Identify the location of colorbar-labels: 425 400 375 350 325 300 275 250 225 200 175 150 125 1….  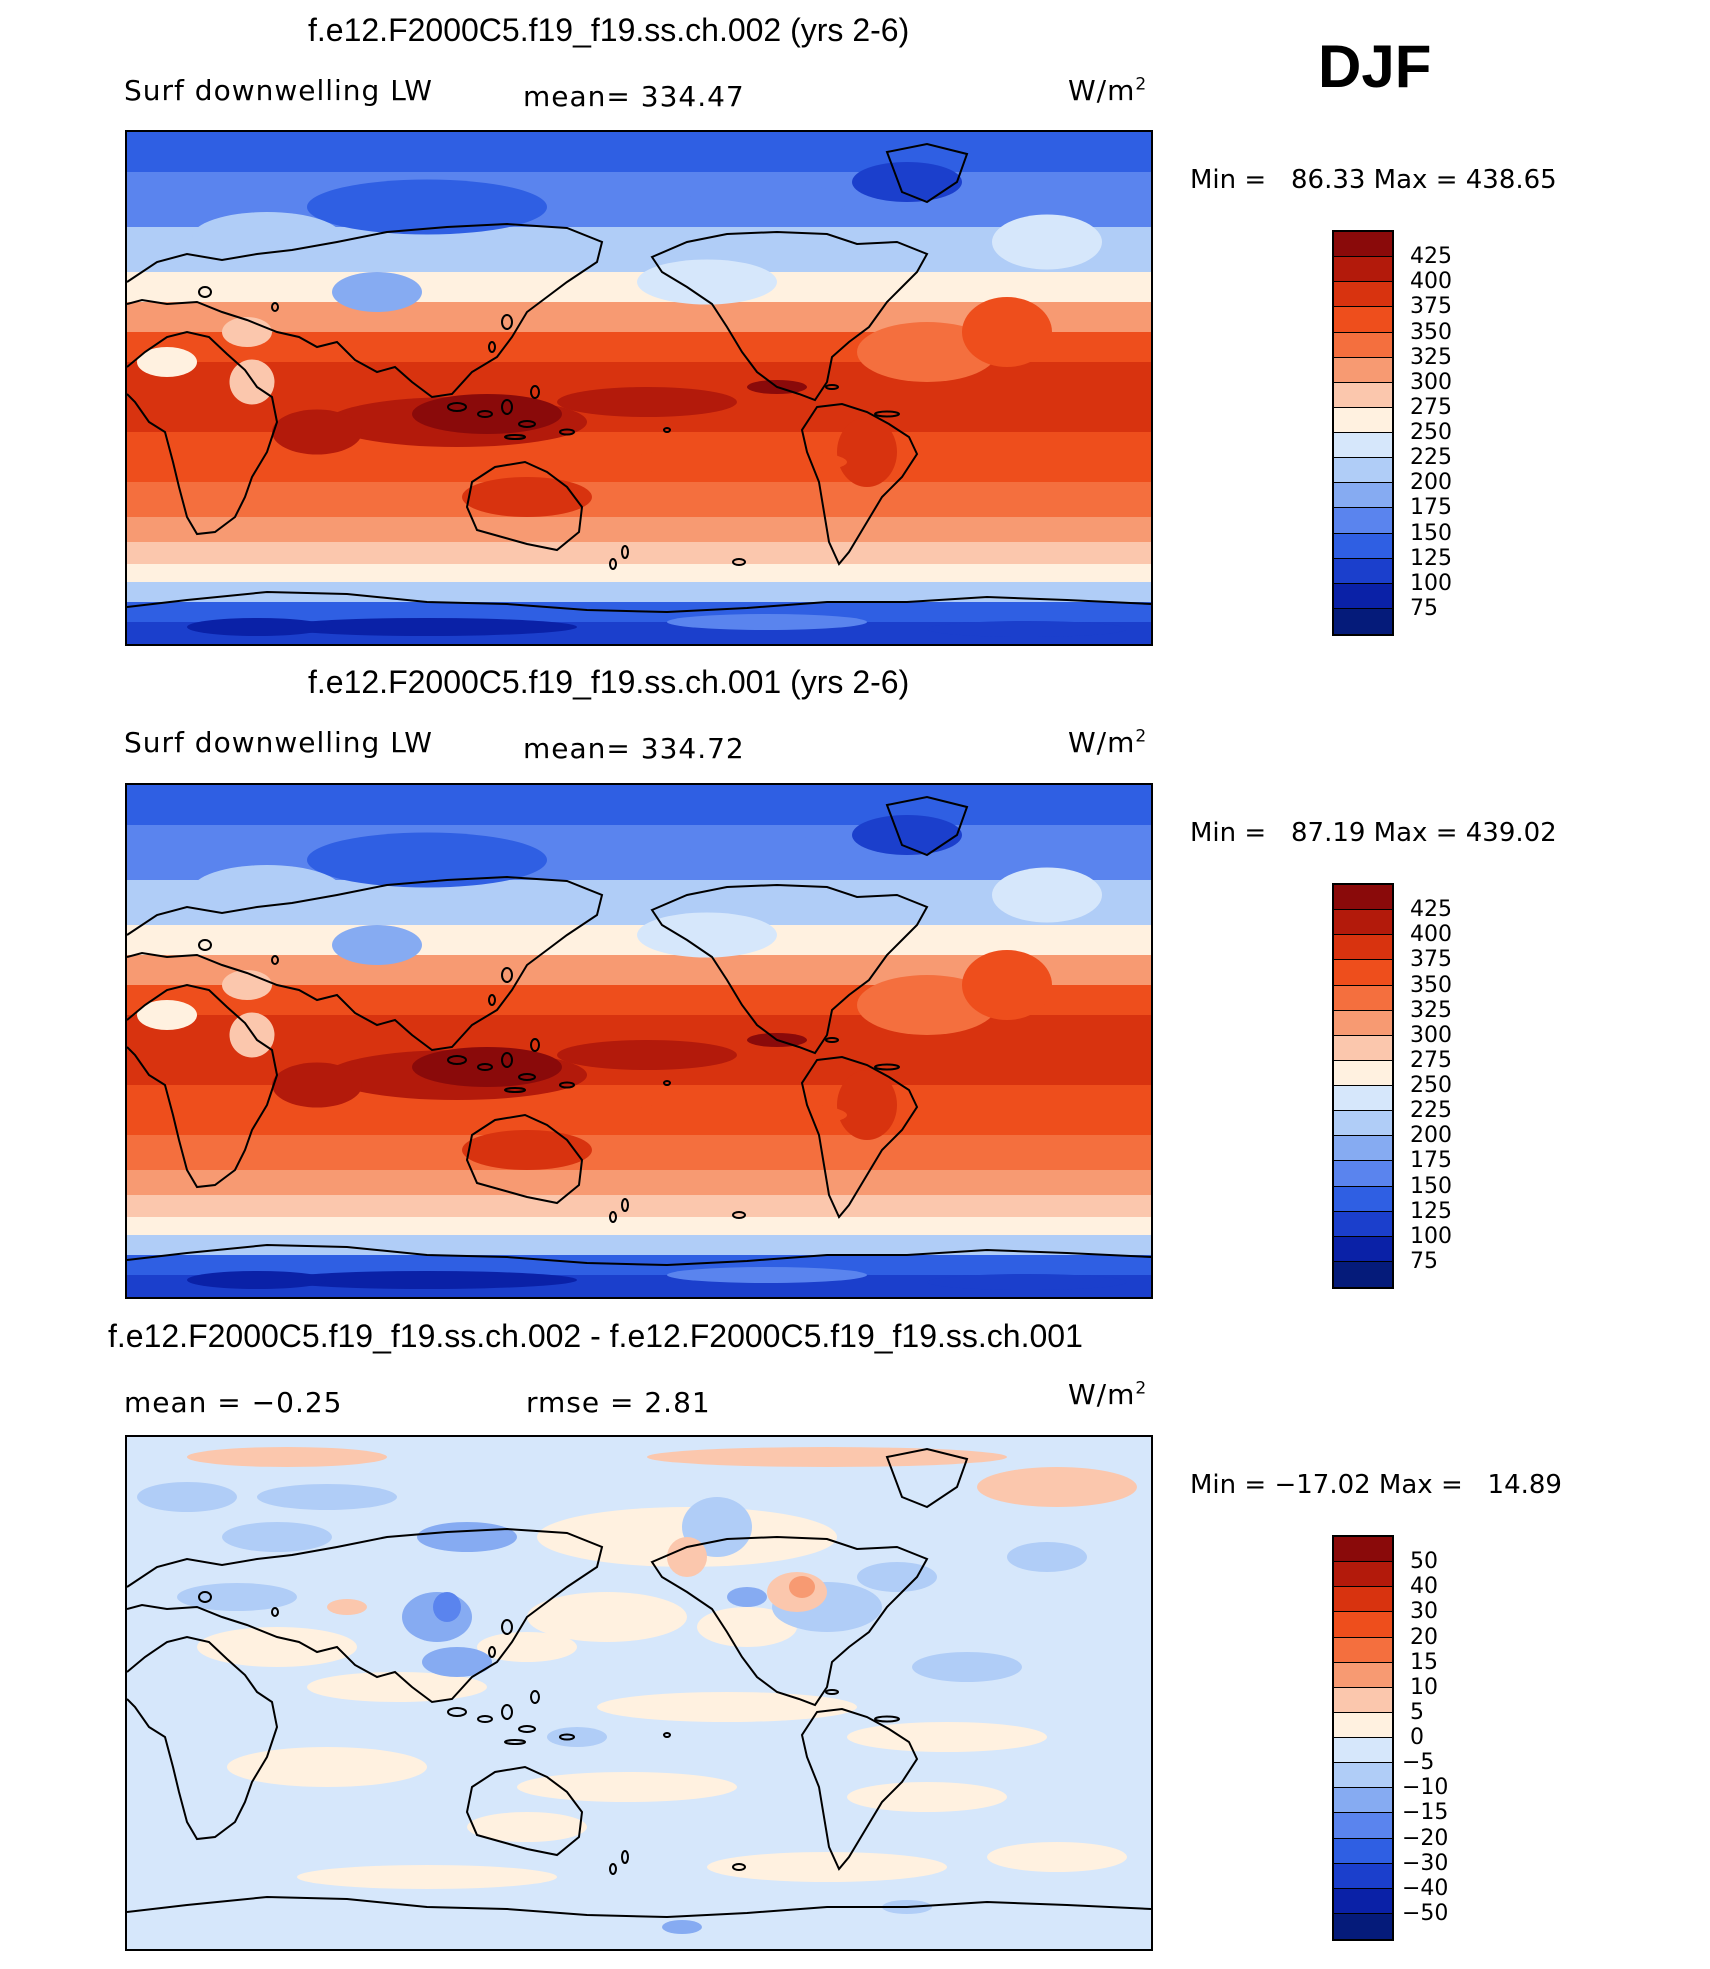
(1450, 433).